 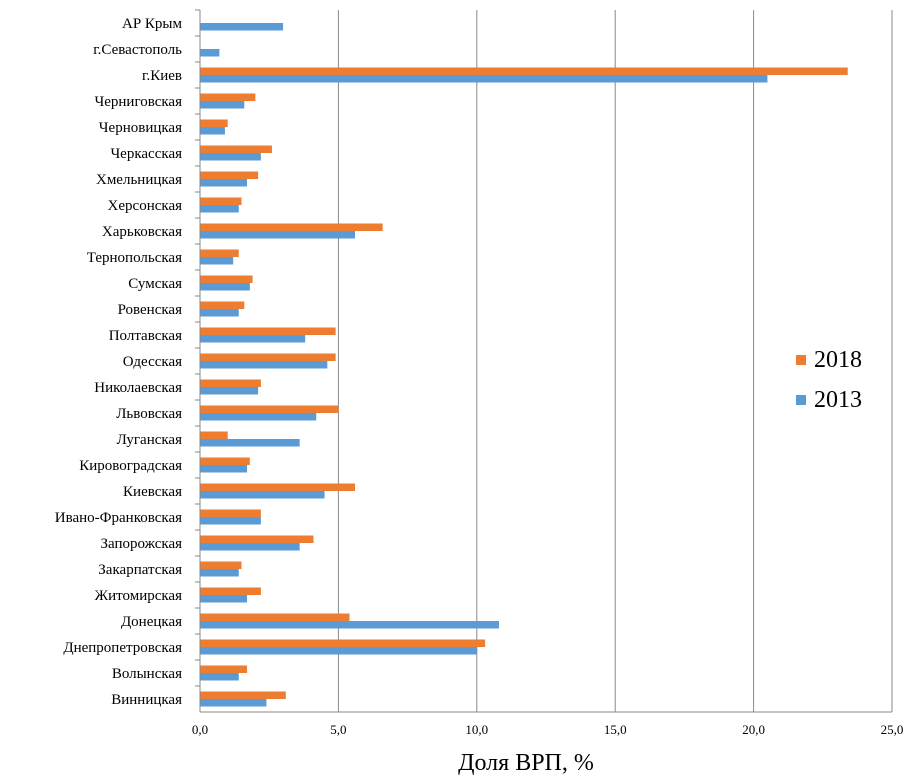 I want to click on x-tick-label: 0,0, so click(x=200, y=729).